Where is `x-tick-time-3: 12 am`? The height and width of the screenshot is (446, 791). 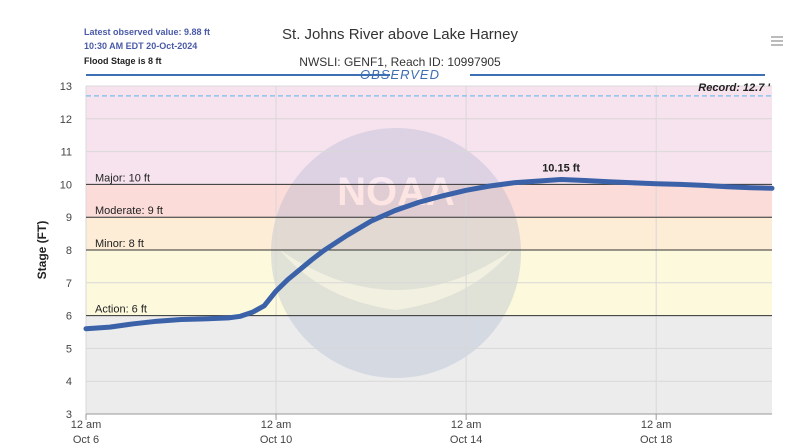 x-tick-time-3: 12 am is located at coordinates (656, 425).